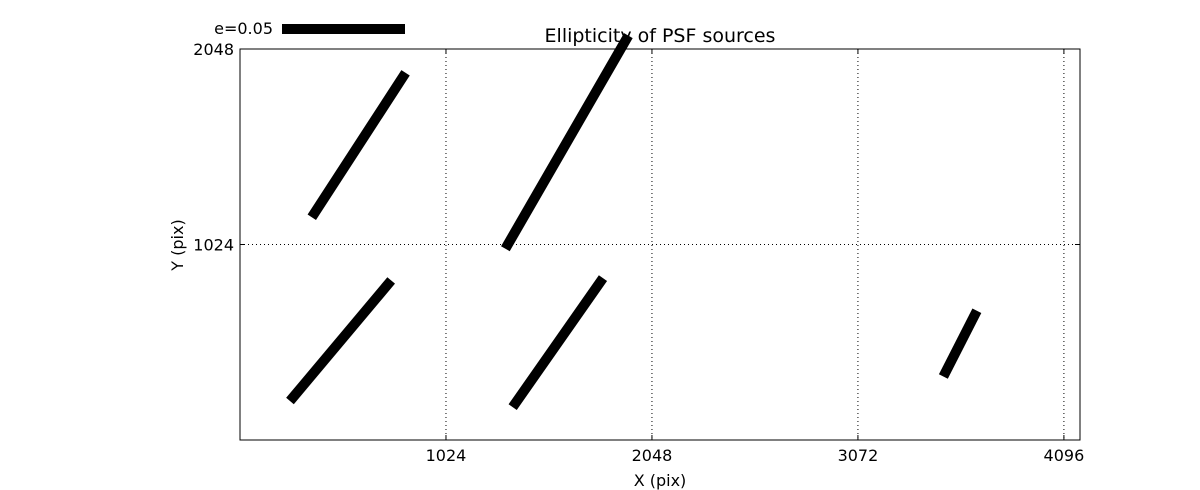 The image size is (1200, 490). What do you see at coordinates (177, 245) in the screenshot?
I see `y-axis-label: Y (pix)` at bounding box center [177, 245].